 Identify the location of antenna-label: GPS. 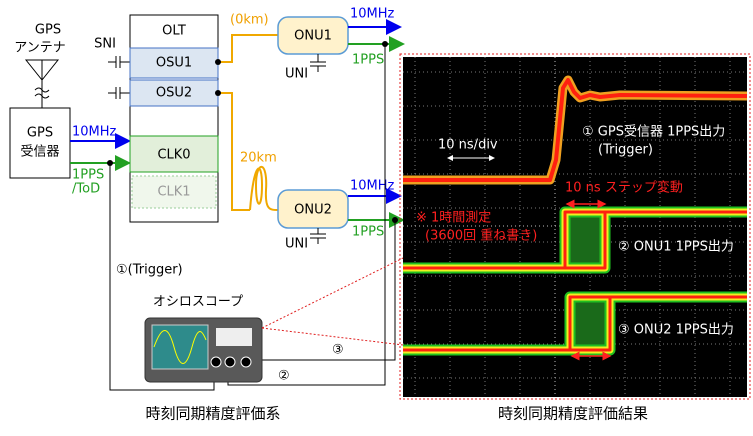
(48, 30).